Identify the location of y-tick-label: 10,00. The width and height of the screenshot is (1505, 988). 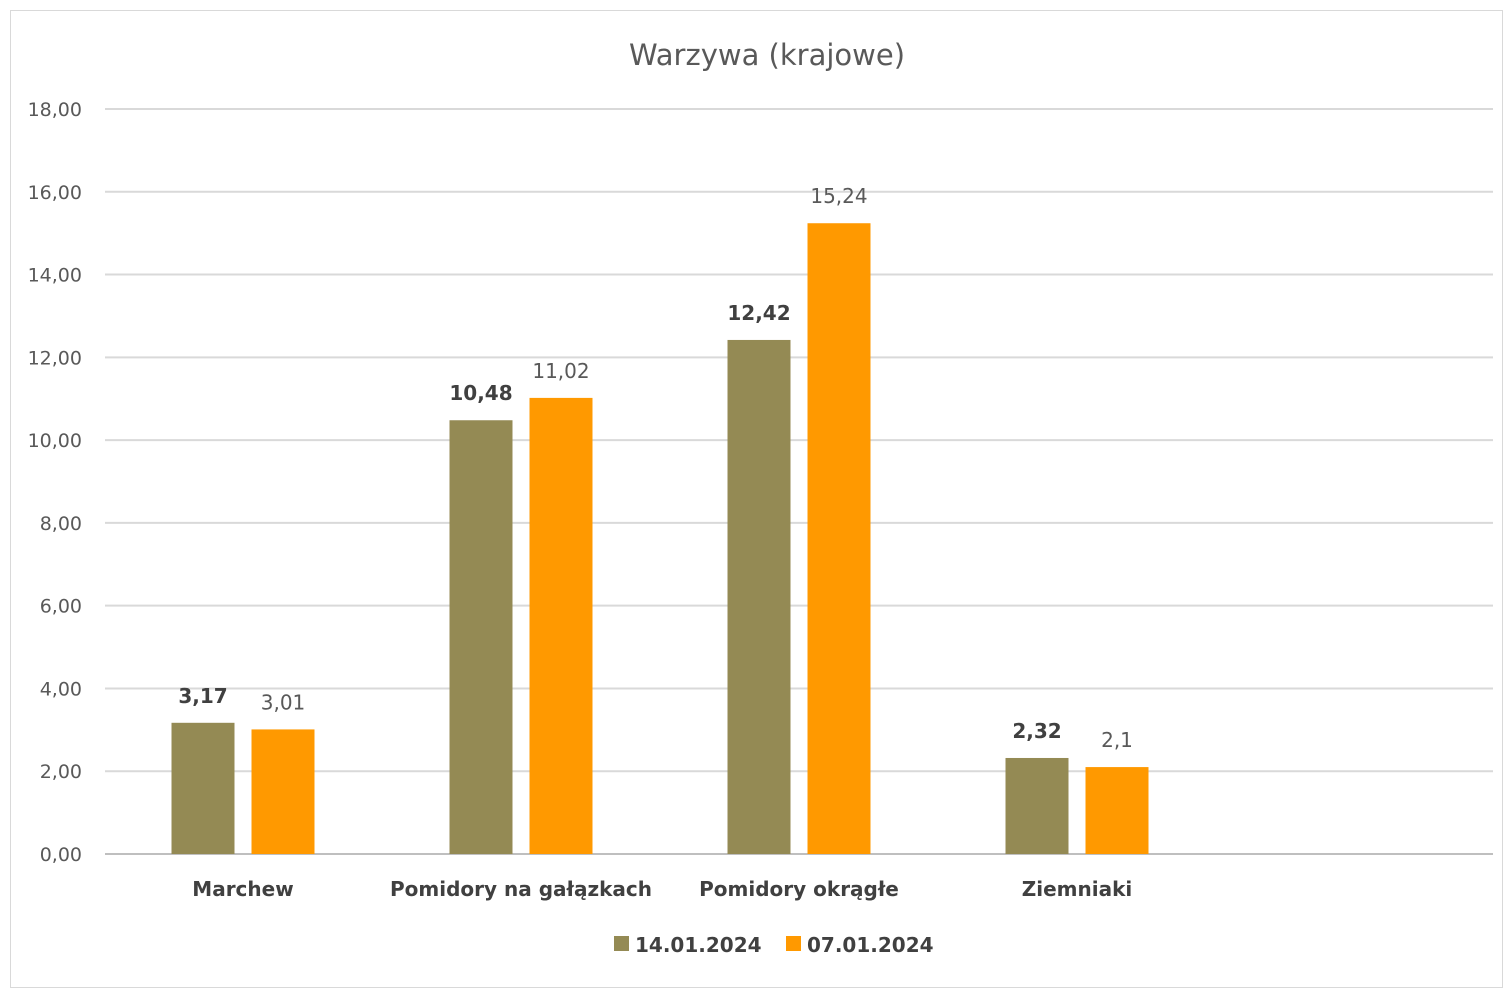
(55, 441).